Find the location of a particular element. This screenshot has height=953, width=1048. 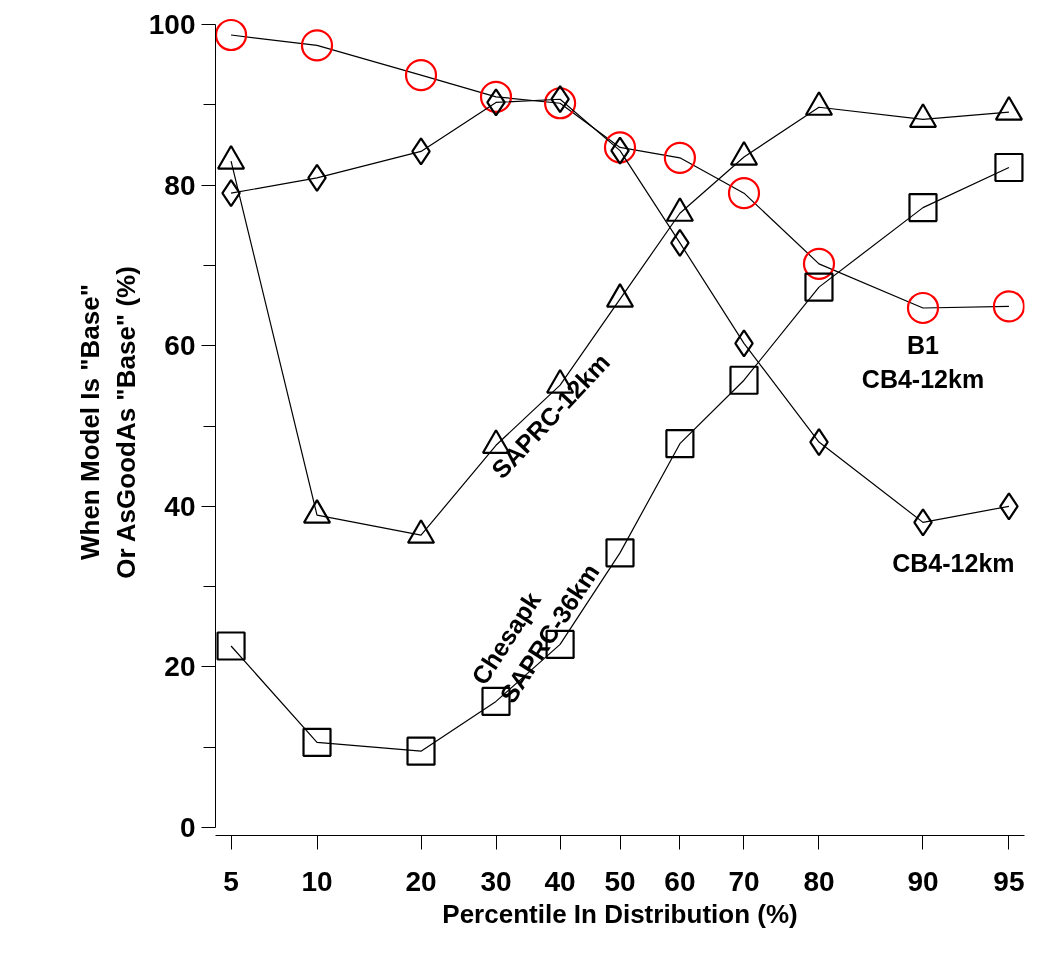

y-tick-label: 100 is located at coordinates (172, 25).